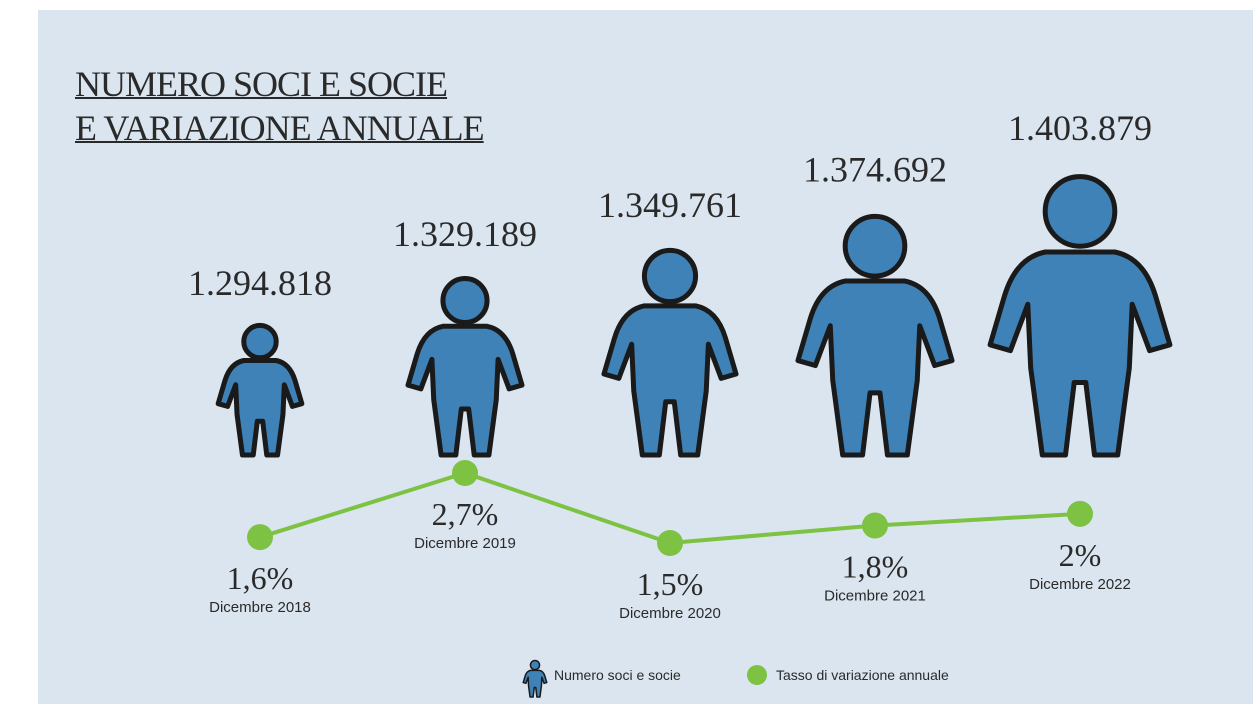  Describe the element at coordinates (465, 514) in the screenshot. I see `rate-label: 2,7%` at that location.